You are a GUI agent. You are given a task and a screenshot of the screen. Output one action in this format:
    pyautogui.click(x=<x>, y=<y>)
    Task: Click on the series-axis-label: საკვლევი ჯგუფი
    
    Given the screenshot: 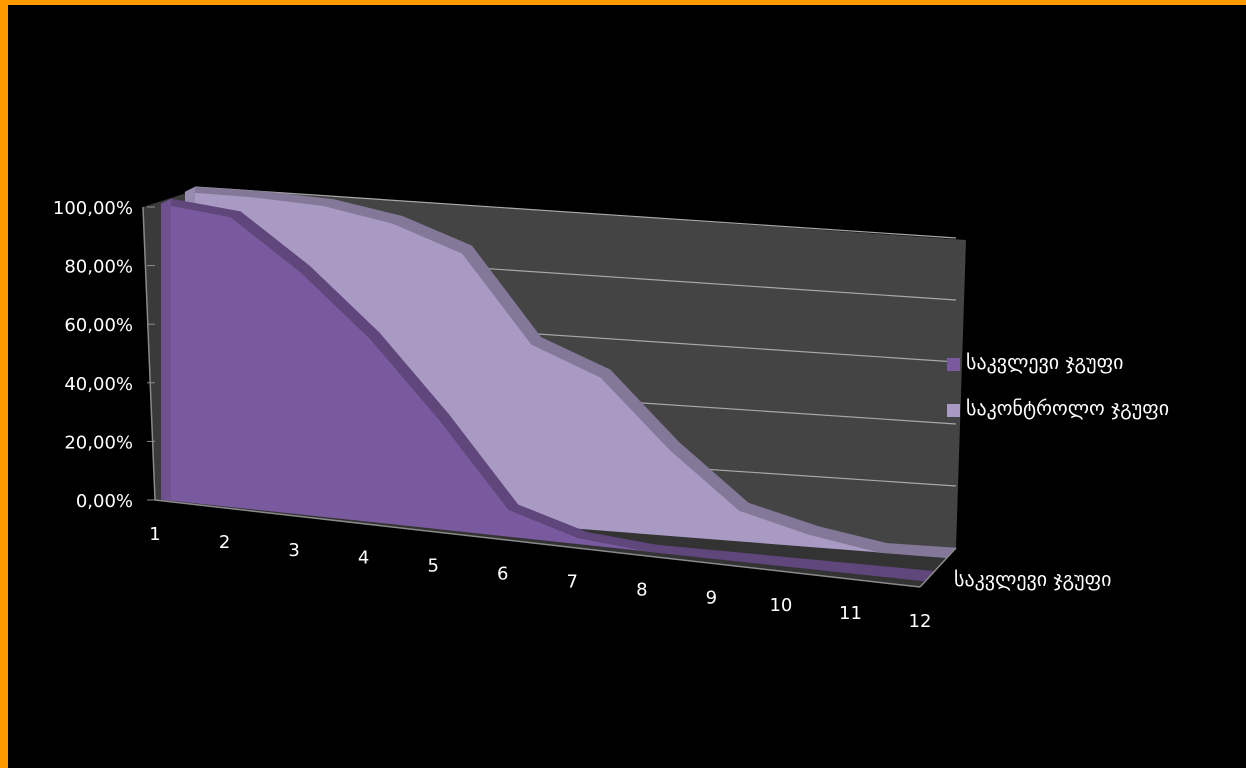 What is the action you would take?
    pyautogui.click(x=1032, y=579)
    